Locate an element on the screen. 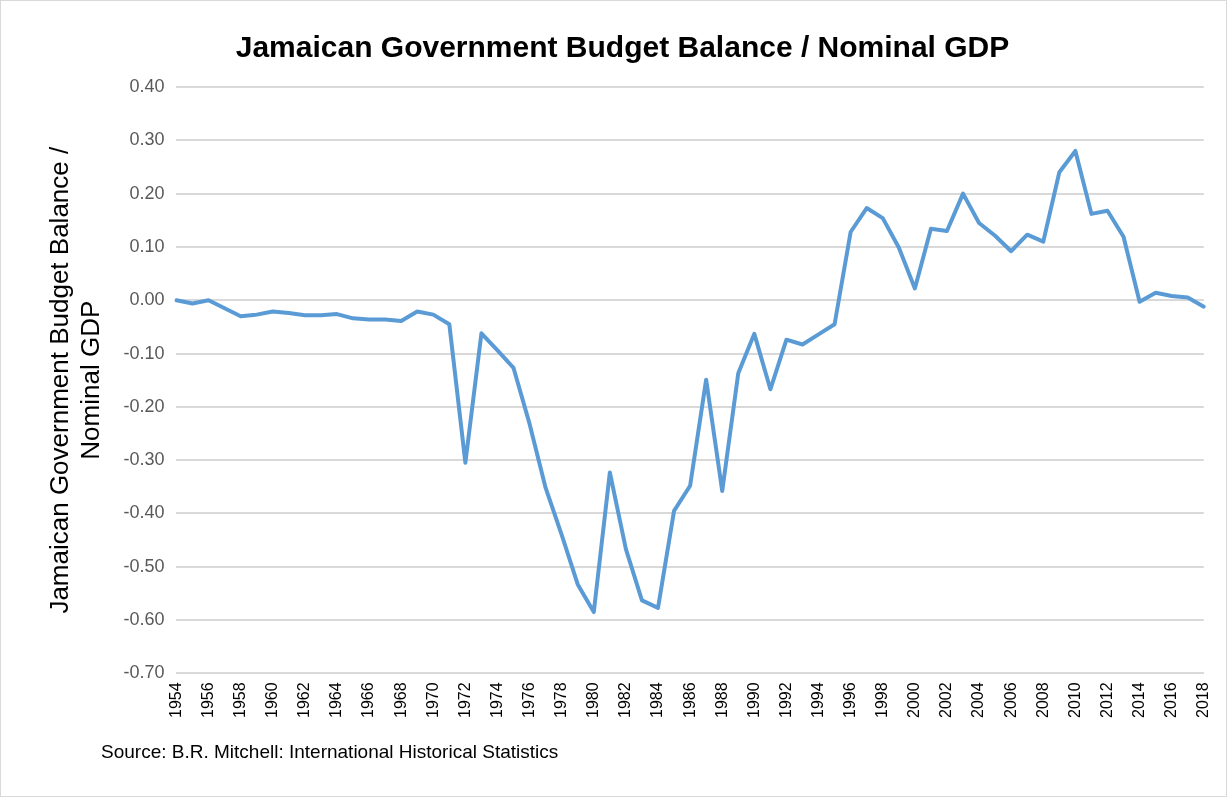 The height and width of the screenshot is (797, 1227). x-tick-label: 2002 is located at coordinates (946, 700).